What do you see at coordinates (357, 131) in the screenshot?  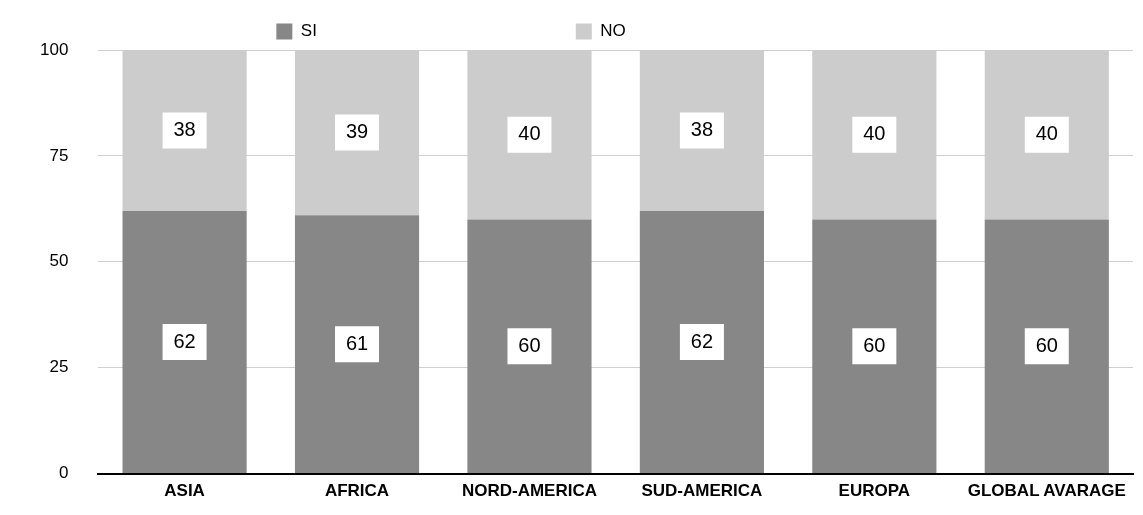 I see `data-label: 39` at bounding box center [357, 131].